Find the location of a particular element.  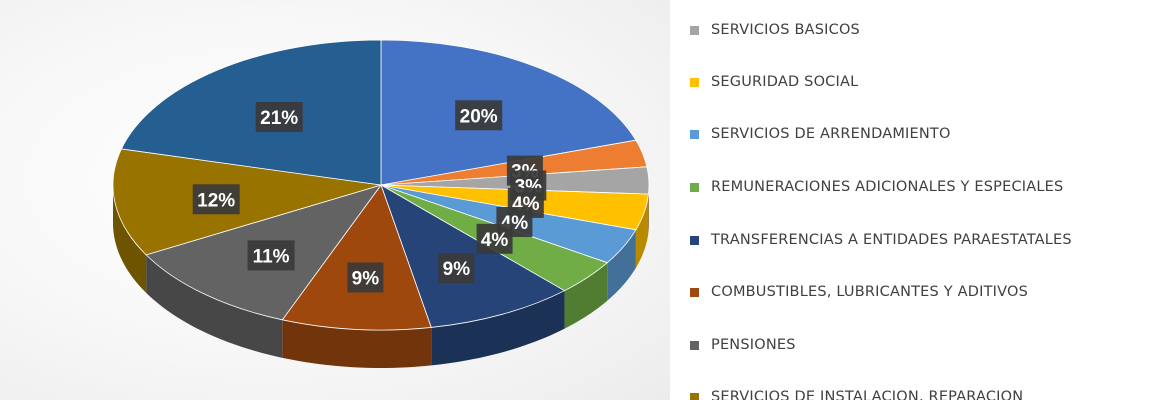

legend-item-remuneraciones-adicionales: REMUNERACIONES ADICIONALES Y ESPECIALES is located at coordinates (876, 187).